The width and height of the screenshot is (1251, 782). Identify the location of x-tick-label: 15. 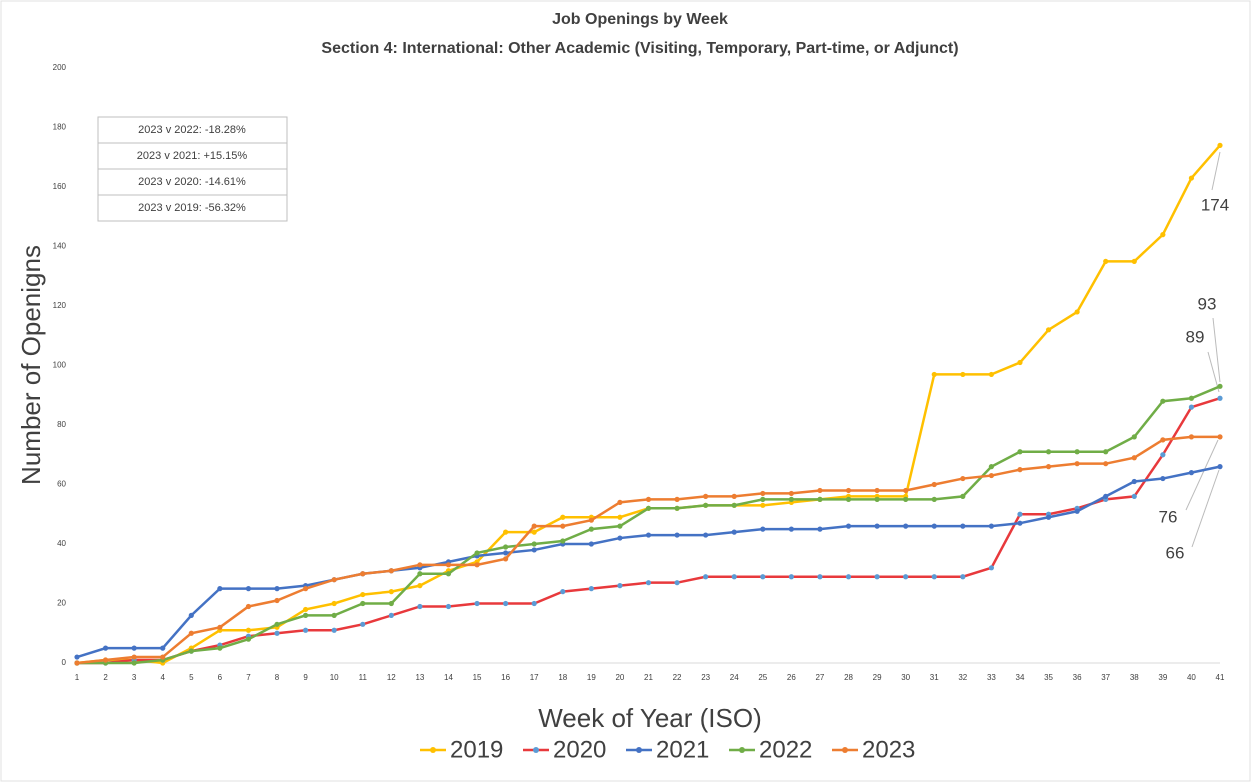
(477, 677).